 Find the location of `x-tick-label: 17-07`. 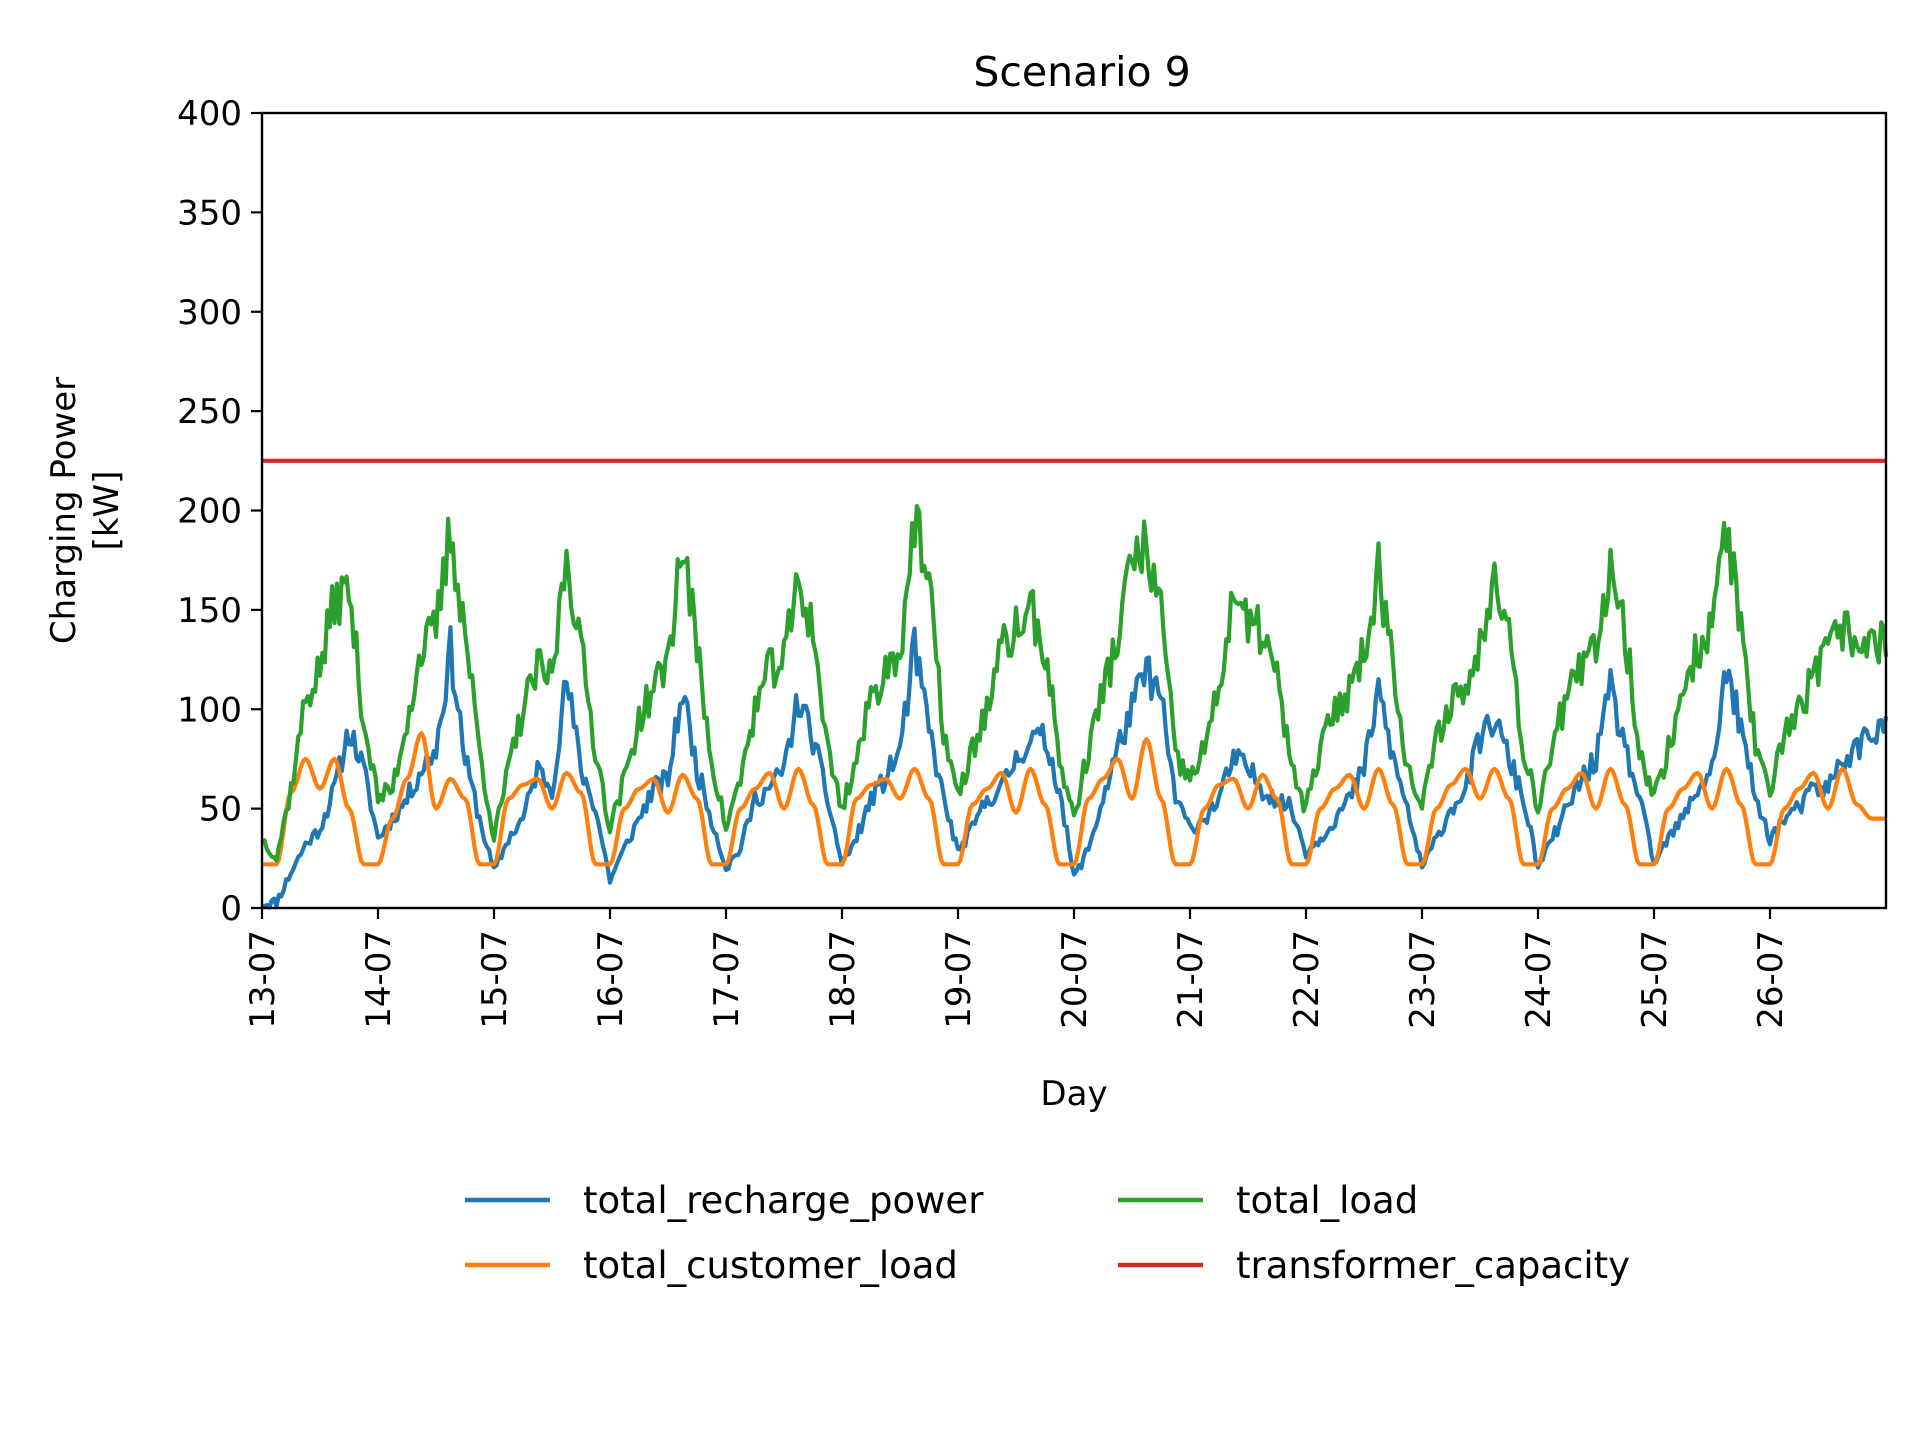

x-tick-label: 17-07 is located at coordinates (727, 979).